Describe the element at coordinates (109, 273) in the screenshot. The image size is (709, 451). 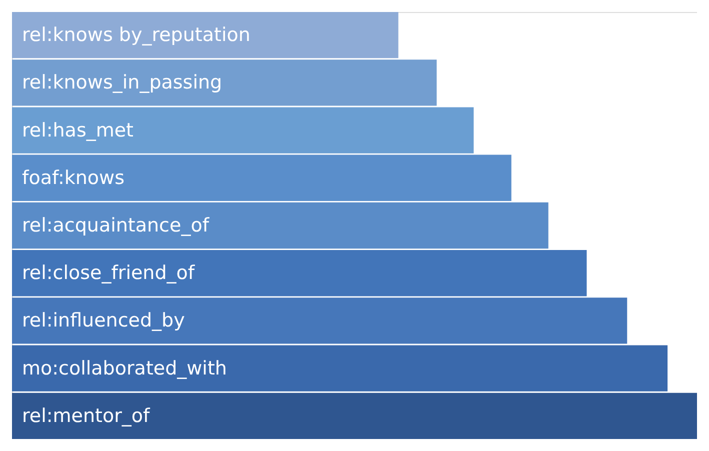
I see `y-tick-label: rel:close_friend_of` at that location.